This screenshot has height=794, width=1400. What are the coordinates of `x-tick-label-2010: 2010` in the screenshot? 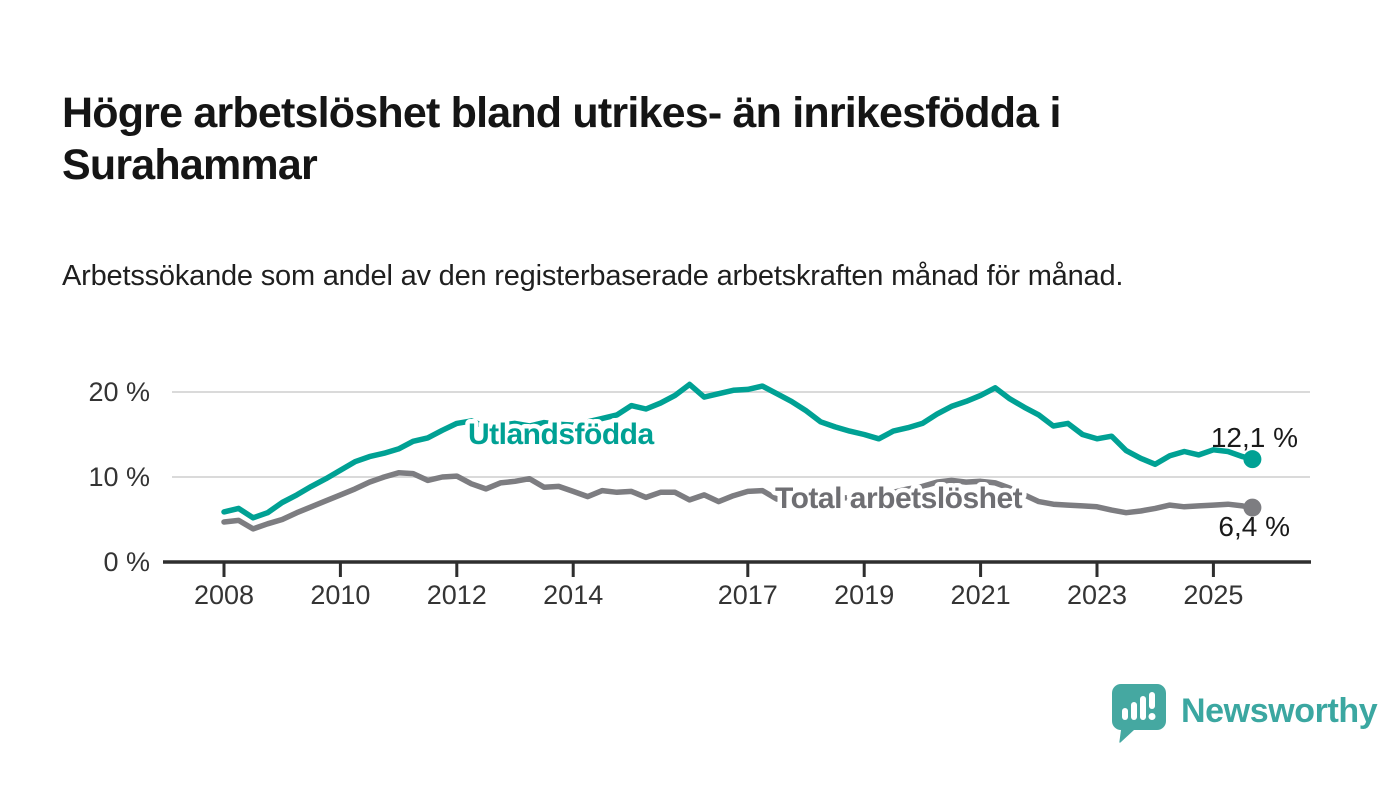 It's located at (340, 595).